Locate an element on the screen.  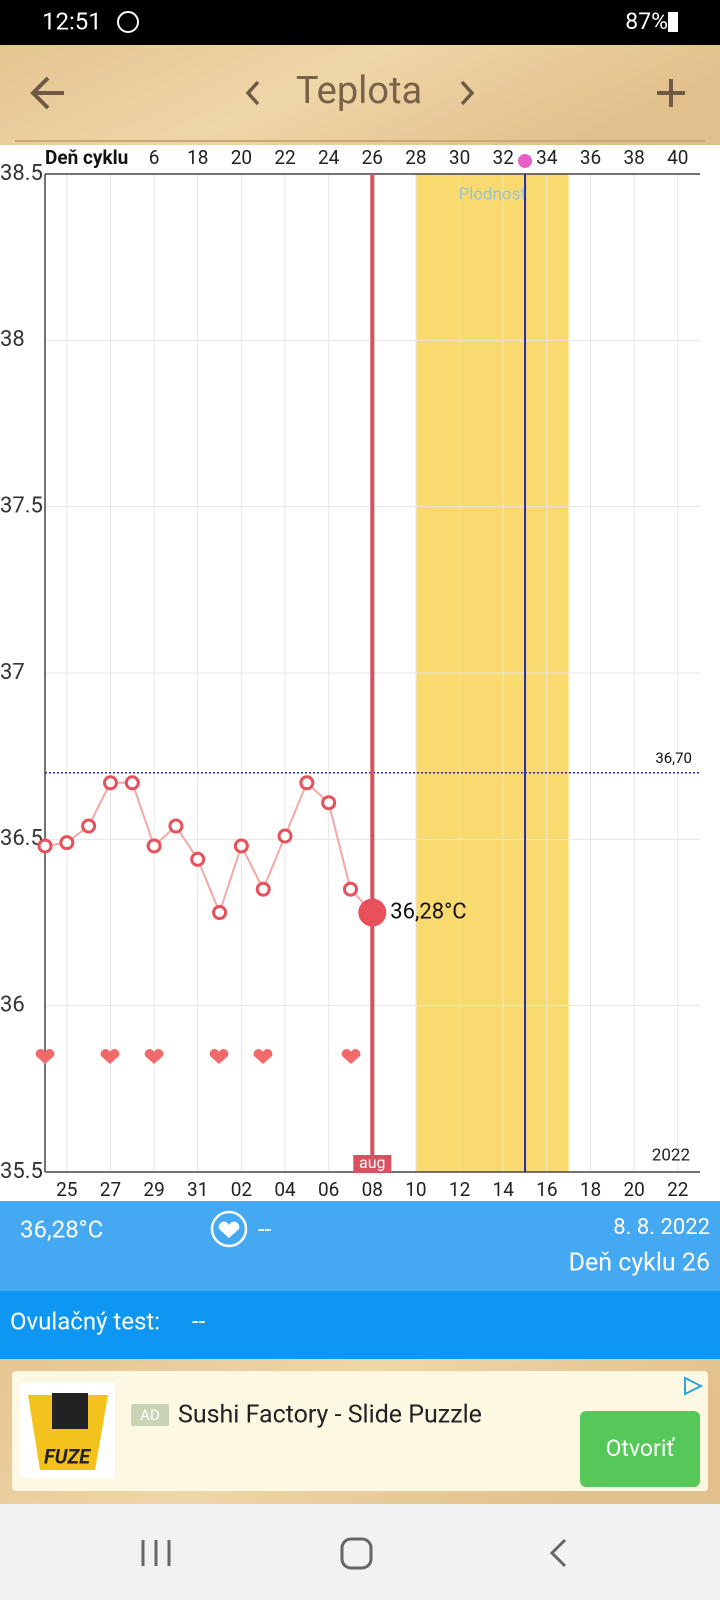
info-cycle-day: Deň cyklu 26 is located at coordinates (639, 1263).